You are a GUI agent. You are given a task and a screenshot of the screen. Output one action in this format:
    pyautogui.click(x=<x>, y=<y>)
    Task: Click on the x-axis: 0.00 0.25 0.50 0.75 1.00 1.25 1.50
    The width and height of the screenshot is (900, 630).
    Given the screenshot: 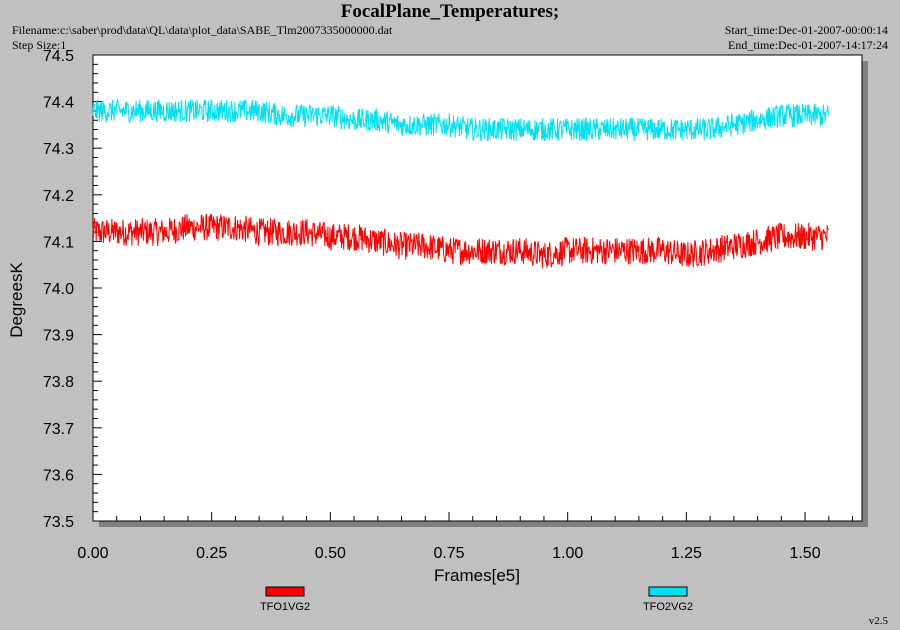 What is the action you would take?
    pyautogui.click(x=465, y=537)
    